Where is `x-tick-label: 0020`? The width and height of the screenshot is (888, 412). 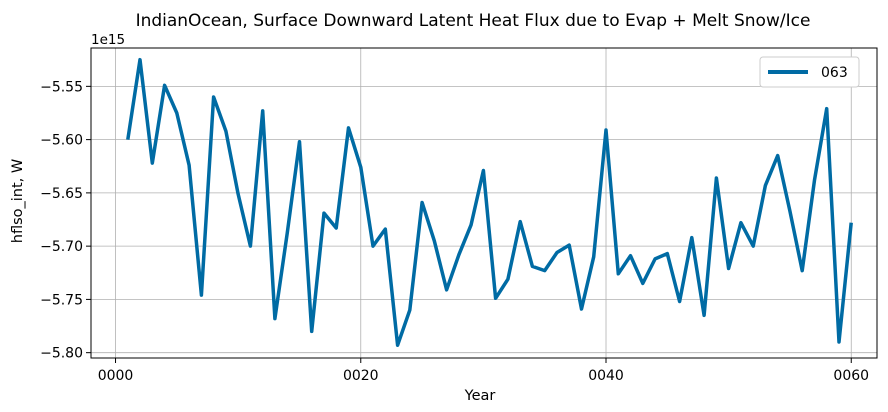
x-tick-label: 0020 is located at coordinates (361, 376).